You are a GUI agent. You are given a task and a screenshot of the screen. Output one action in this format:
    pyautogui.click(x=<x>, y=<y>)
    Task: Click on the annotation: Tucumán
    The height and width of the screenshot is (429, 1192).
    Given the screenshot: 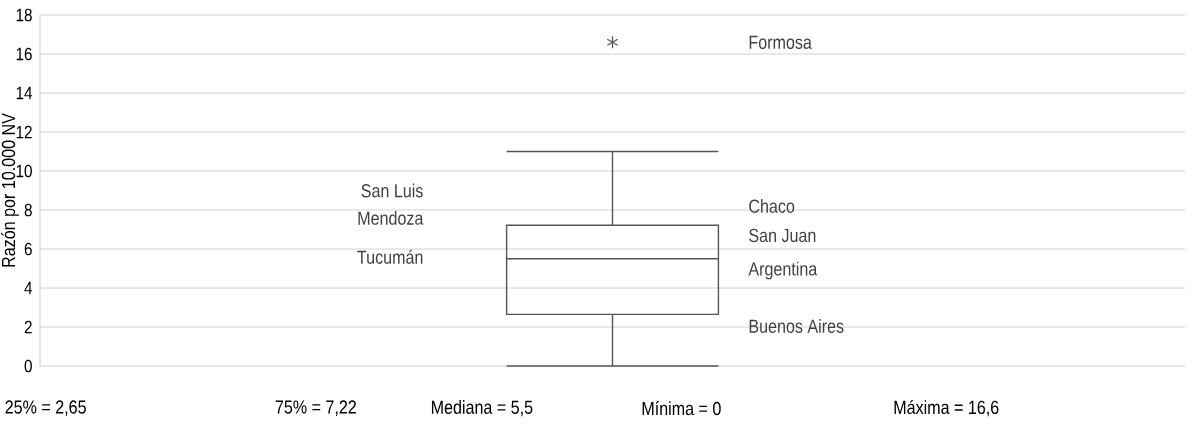 What is the action you would take?
    pyautogui.click(x=390, y=256)
    